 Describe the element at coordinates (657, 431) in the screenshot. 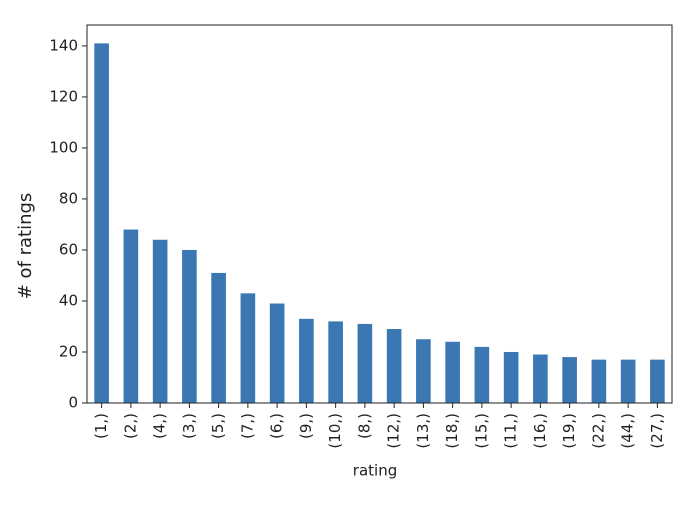

I see `x-tick-label: (27,)` at that location.